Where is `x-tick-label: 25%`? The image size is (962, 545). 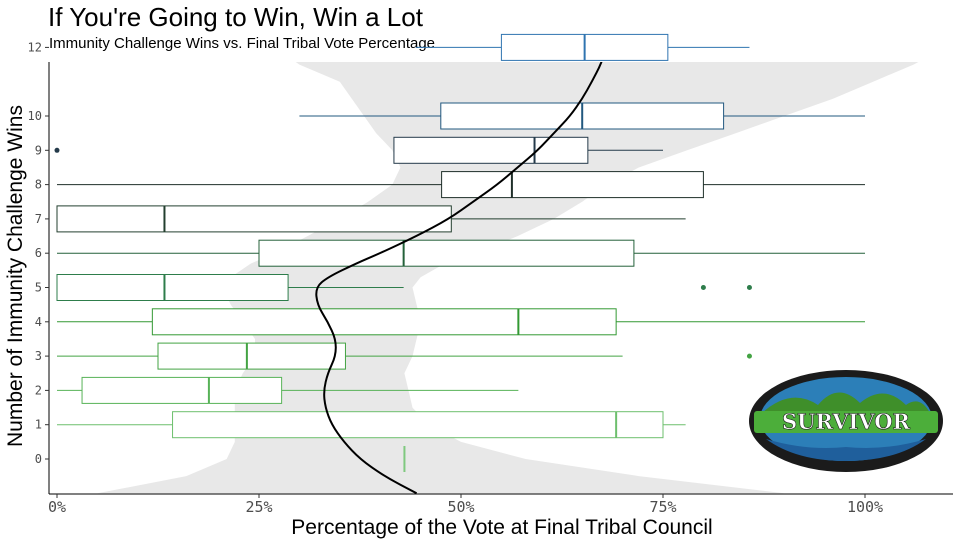
x-tick-label: 25% is located at coordinates (258, 507).